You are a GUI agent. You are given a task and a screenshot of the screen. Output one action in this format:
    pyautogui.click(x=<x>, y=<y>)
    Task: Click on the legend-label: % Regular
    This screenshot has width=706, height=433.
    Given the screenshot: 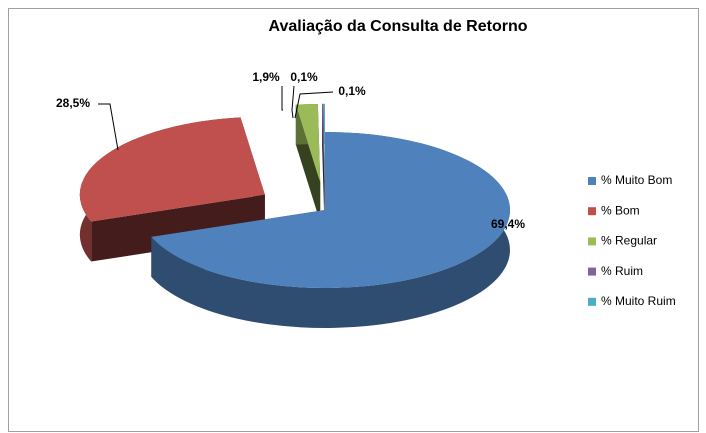 What is the action you would take?
    pyautogui.click(x=629, y=241)
    